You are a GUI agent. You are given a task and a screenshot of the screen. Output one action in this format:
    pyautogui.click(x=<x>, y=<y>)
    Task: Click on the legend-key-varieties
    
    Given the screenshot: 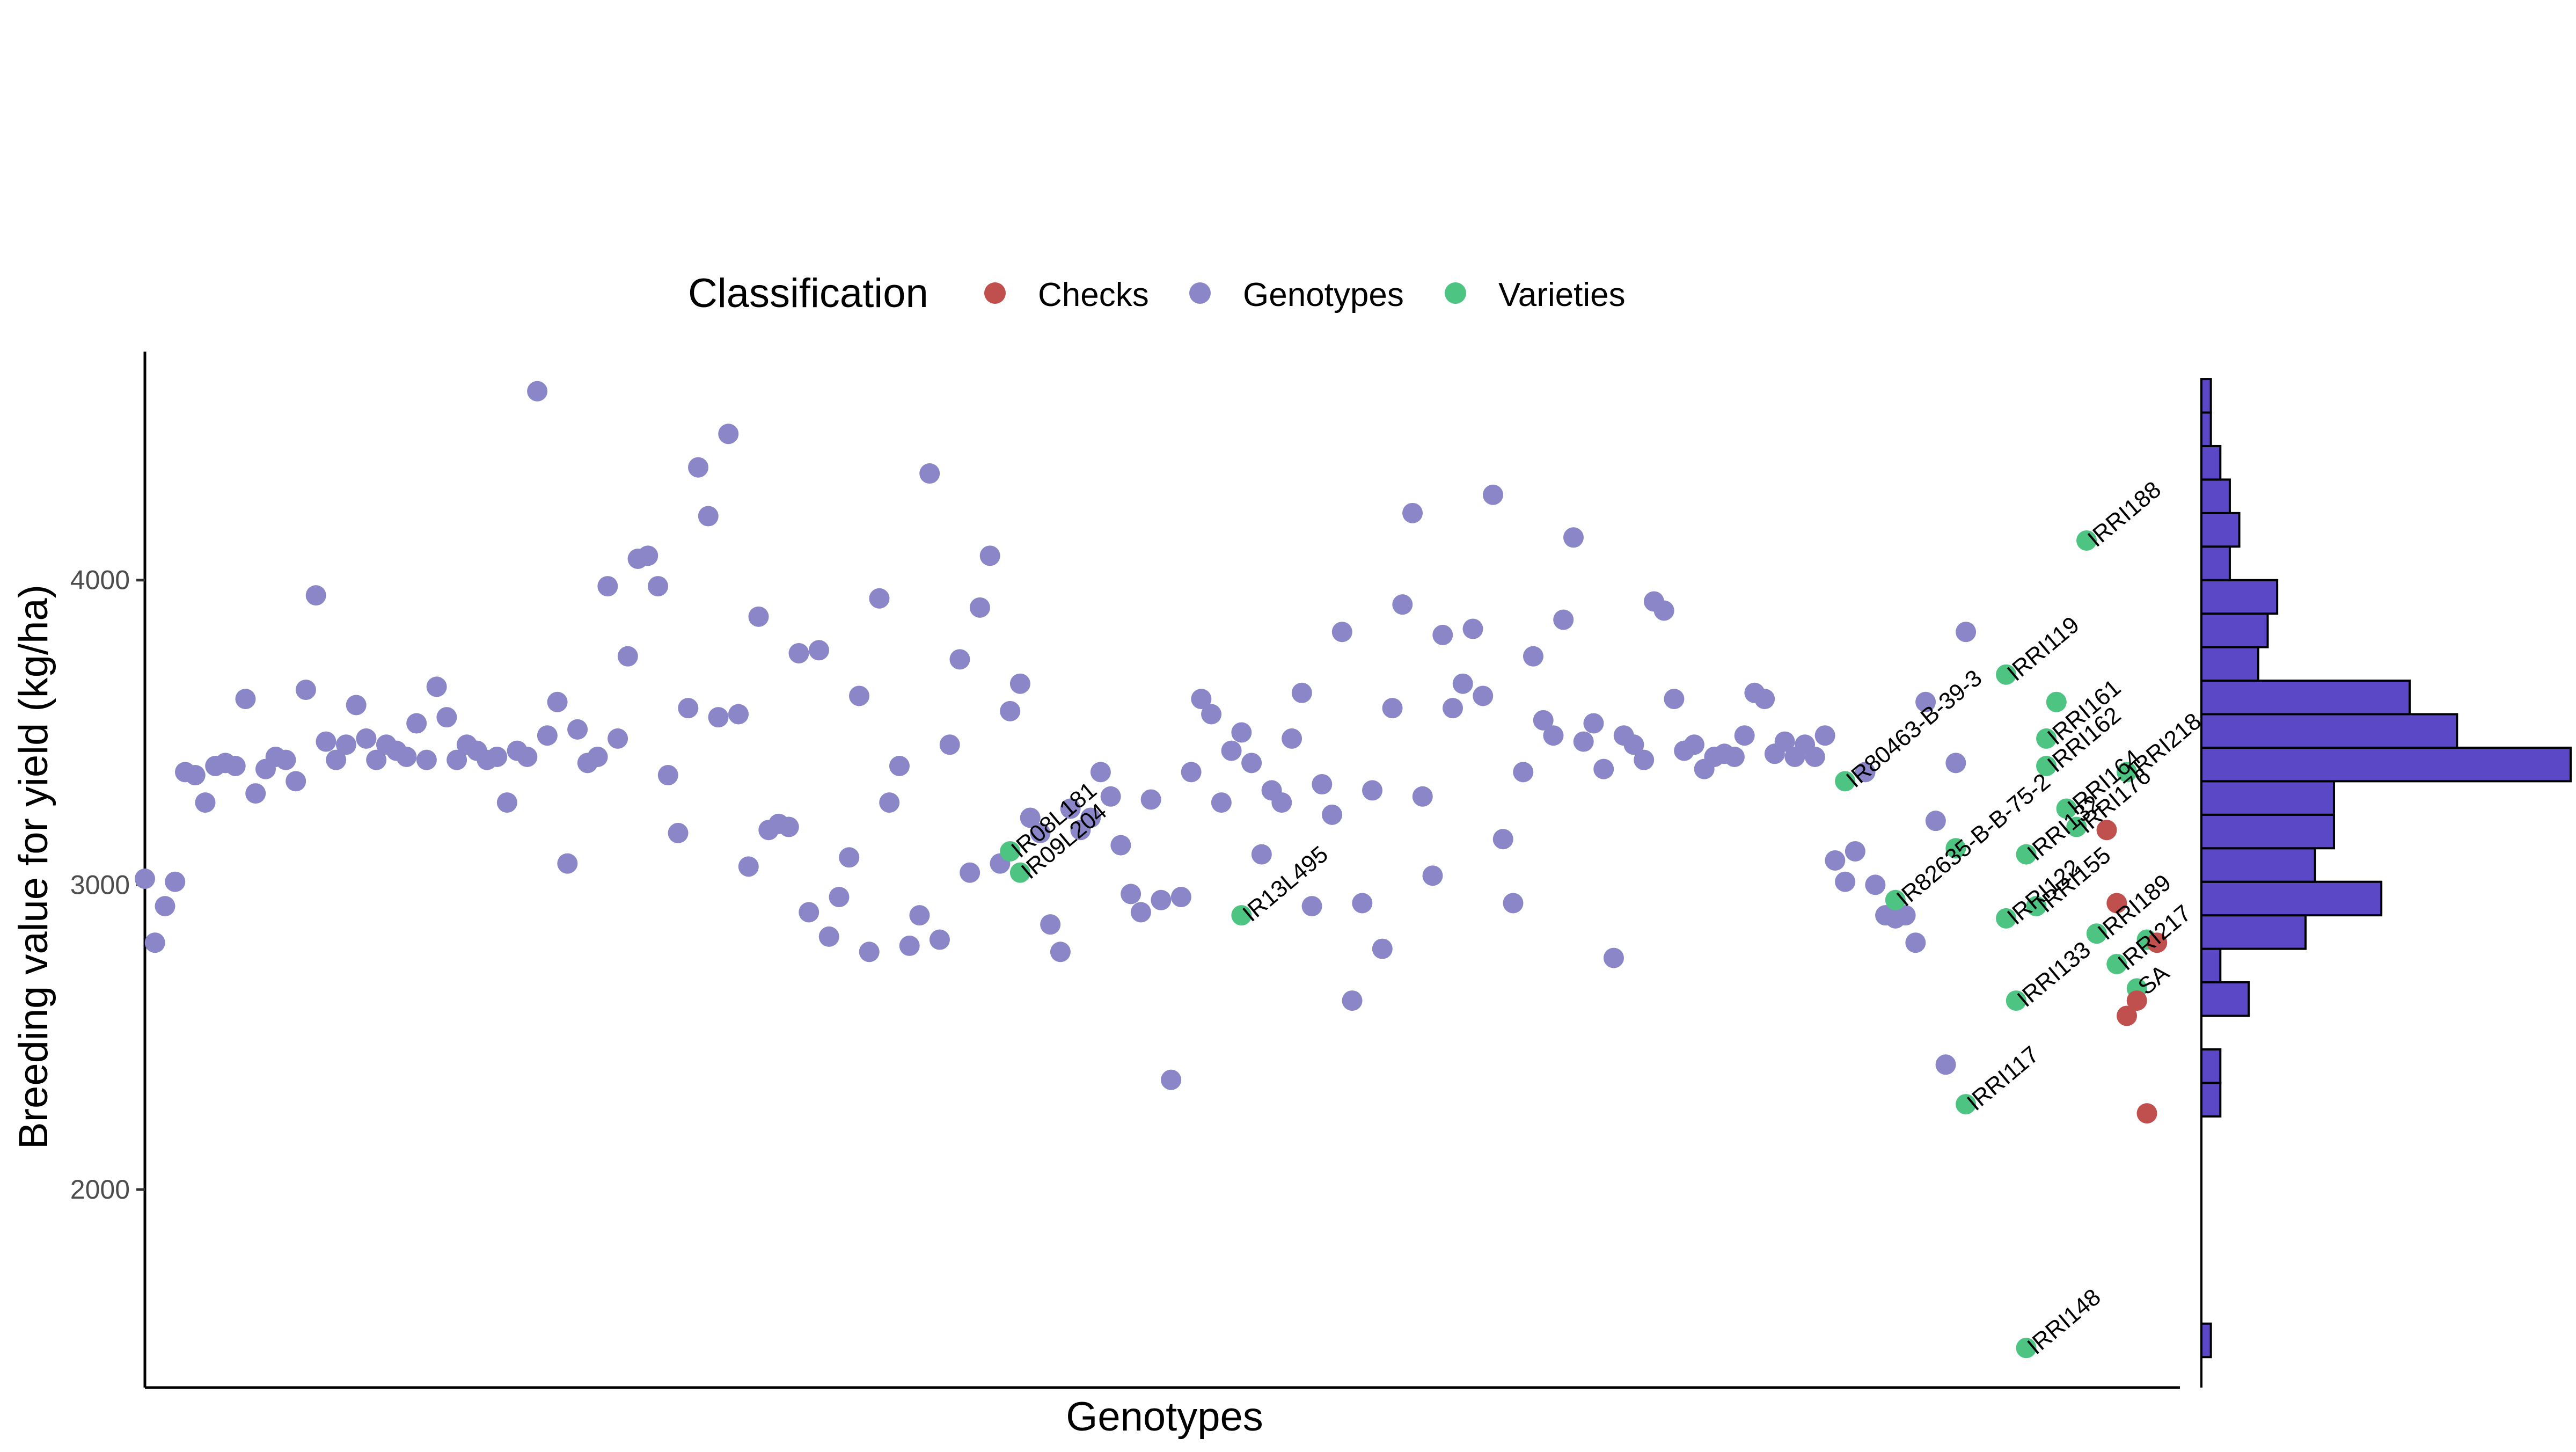 What is the action you would take?
    pyautogui.click(x=1455, y=293)
    